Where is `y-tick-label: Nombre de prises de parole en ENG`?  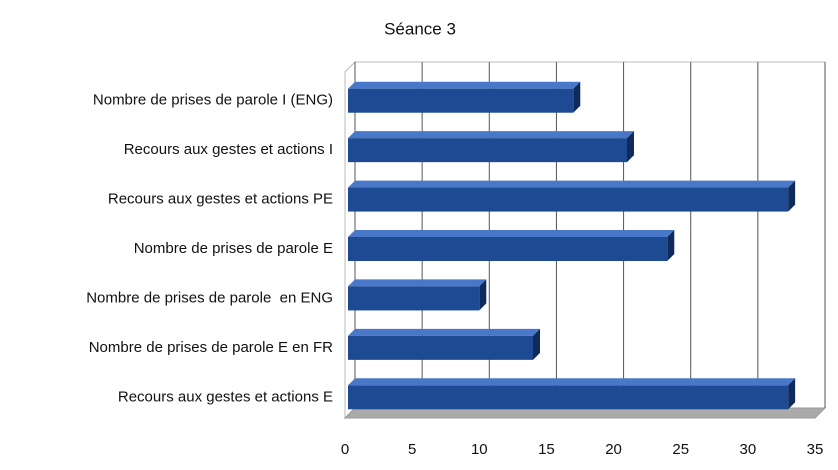 y-tick-label: Nombre de prises de parole en ENG is located at coordinates (209, 297).